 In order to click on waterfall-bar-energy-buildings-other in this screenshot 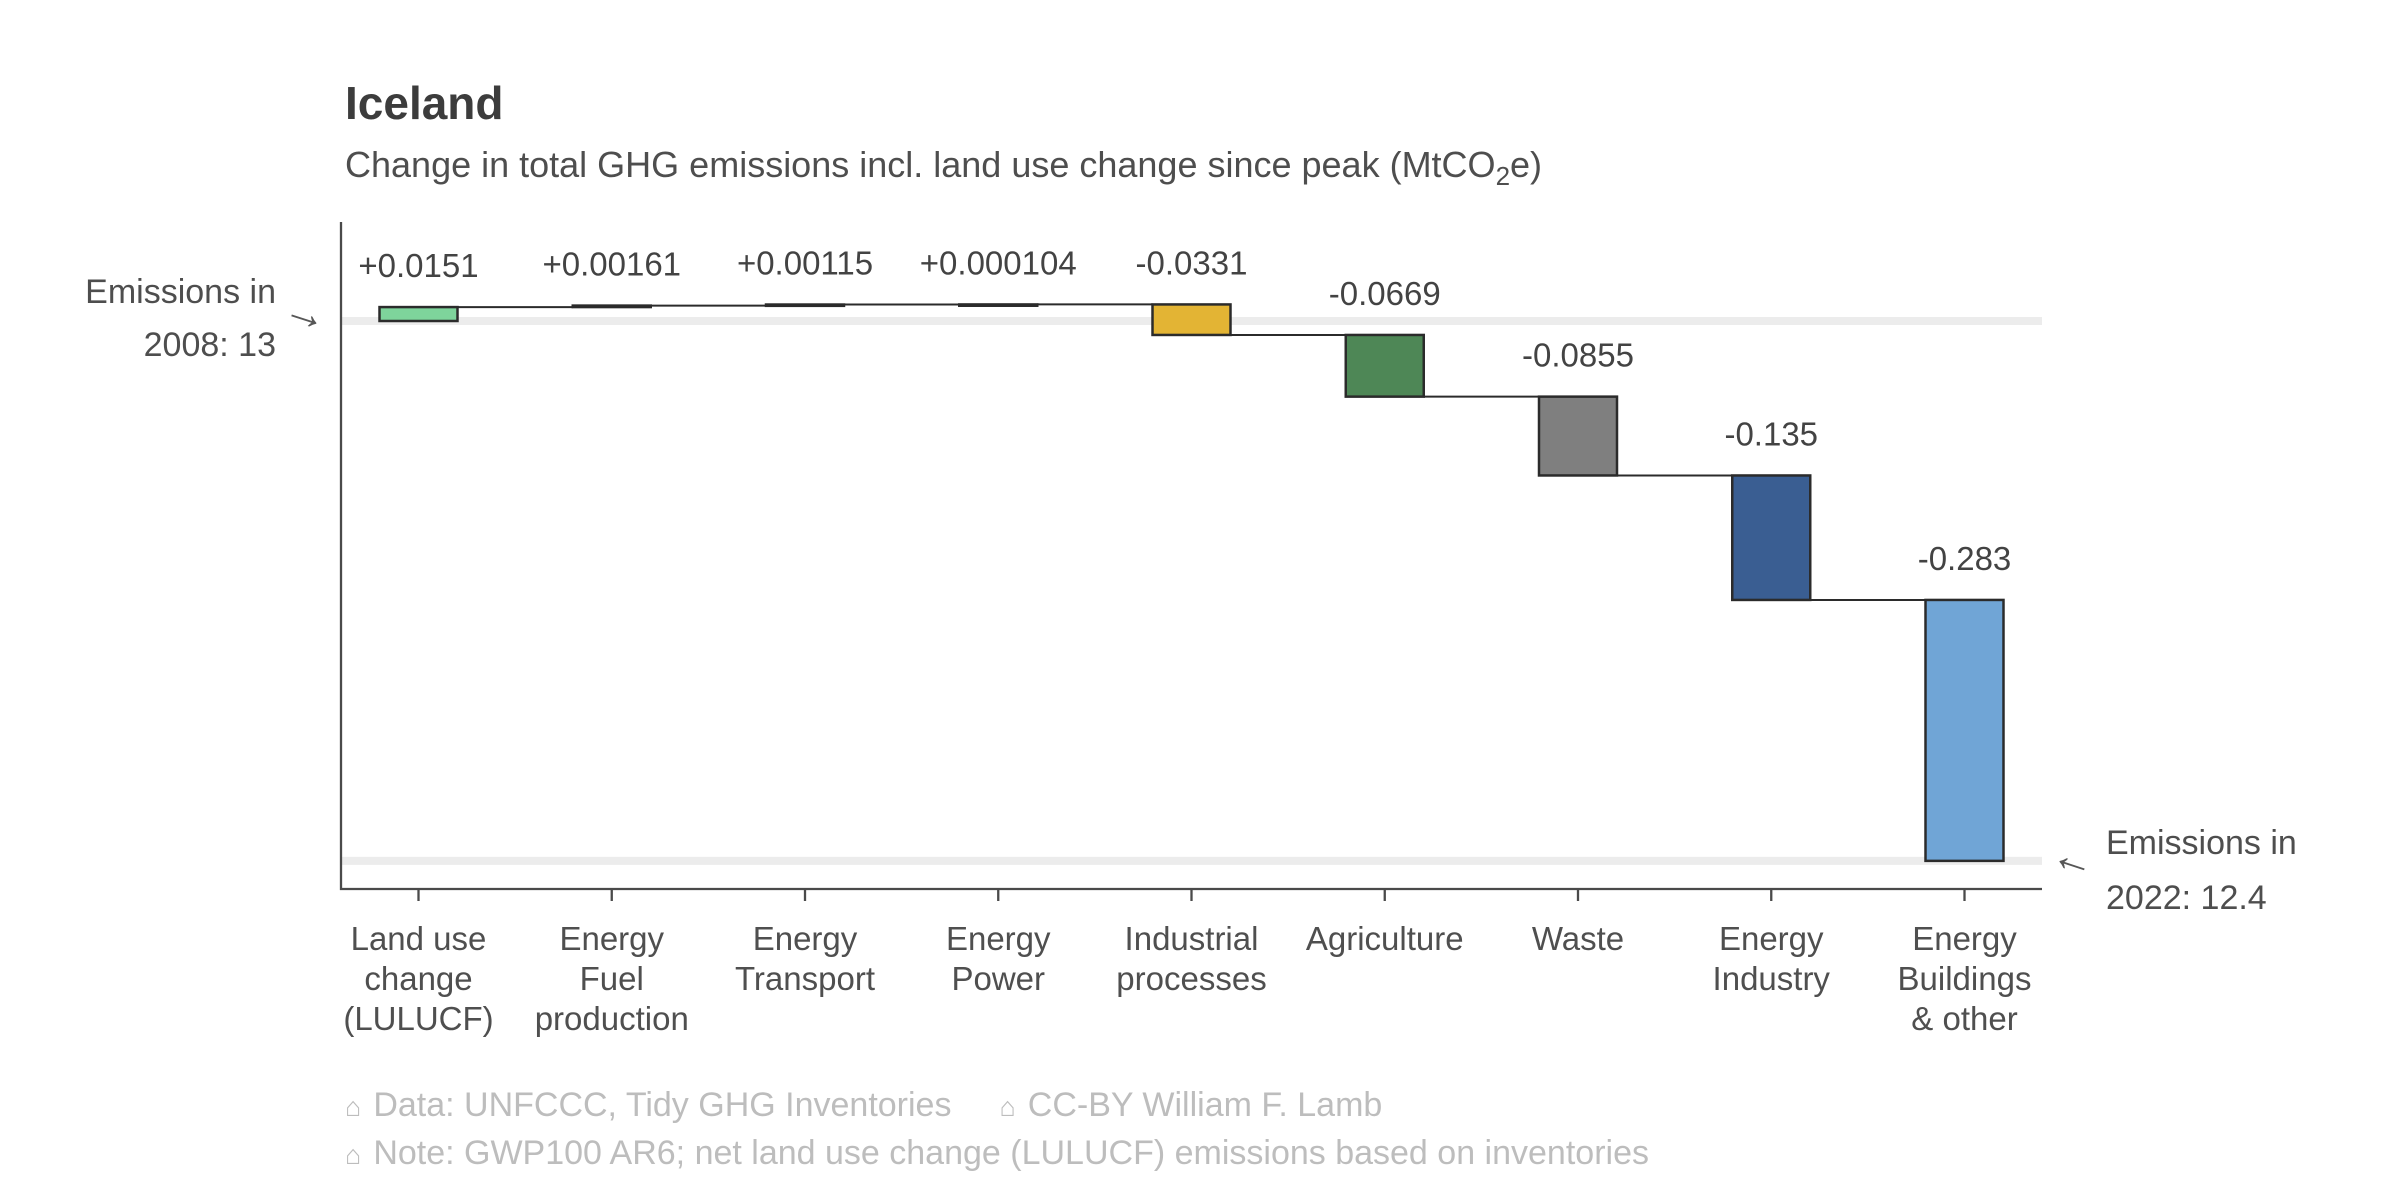, I will do `click(1964, 730)`.